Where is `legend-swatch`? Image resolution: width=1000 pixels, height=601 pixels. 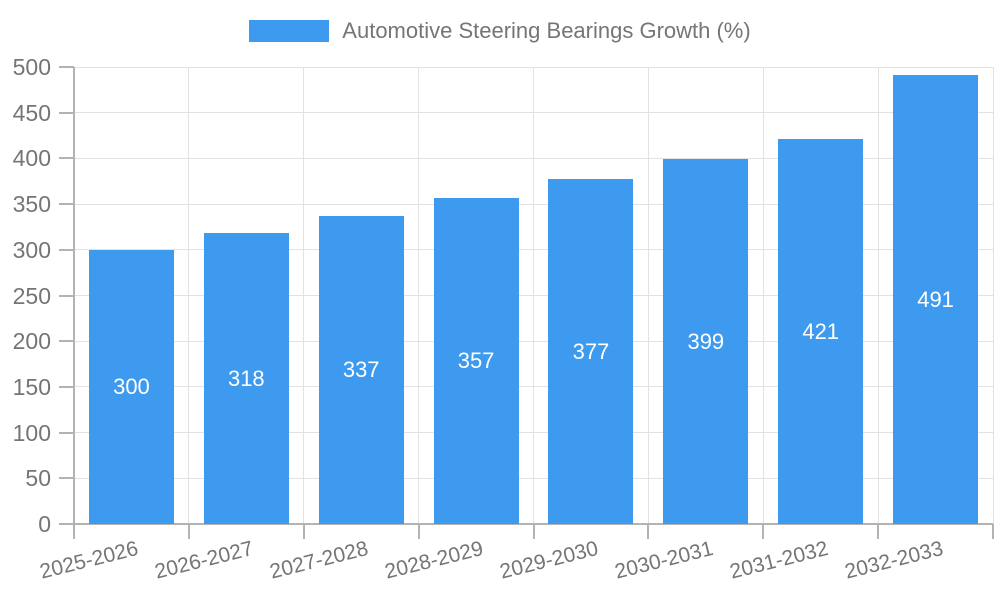 legend-swatch is located at coordinates (289, 31).